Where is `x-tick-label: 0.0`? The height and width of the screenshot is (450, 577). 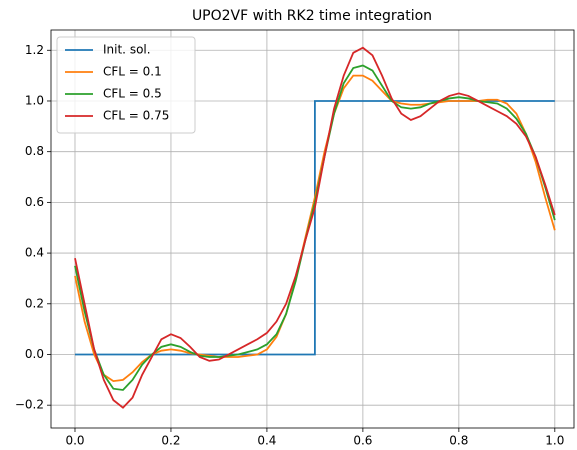 x-tick-label: 0.0 is located at coordinates (74, 441).